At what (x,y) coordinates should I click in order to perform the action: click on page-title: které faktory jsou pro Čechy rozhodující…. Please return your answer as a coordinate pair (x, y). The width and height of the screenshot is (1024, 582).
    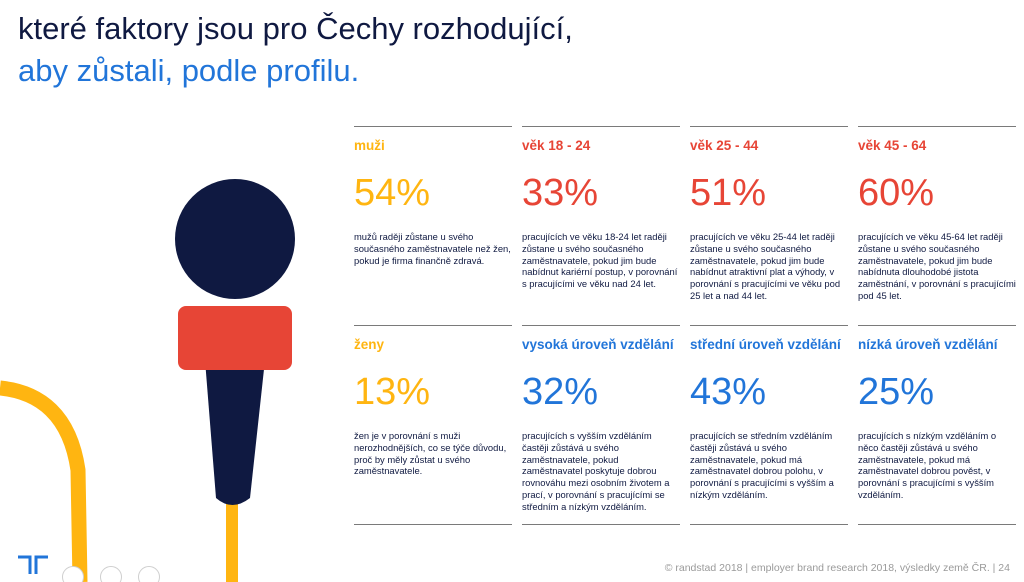
    Looking at the image, I should click on (295, 50).